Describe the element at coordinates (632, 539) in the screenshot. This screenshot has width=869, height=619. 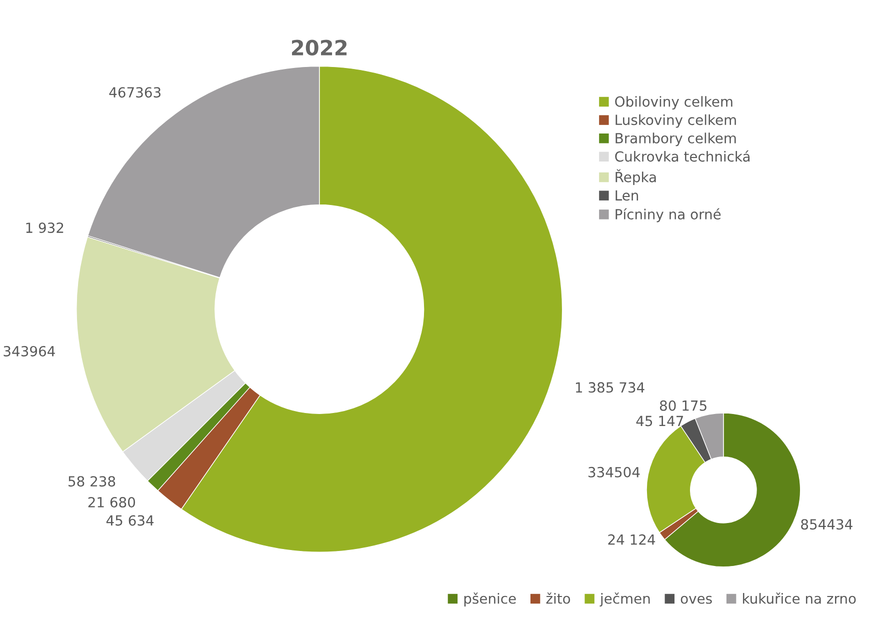
I see `data-label: 24 124` at that location.